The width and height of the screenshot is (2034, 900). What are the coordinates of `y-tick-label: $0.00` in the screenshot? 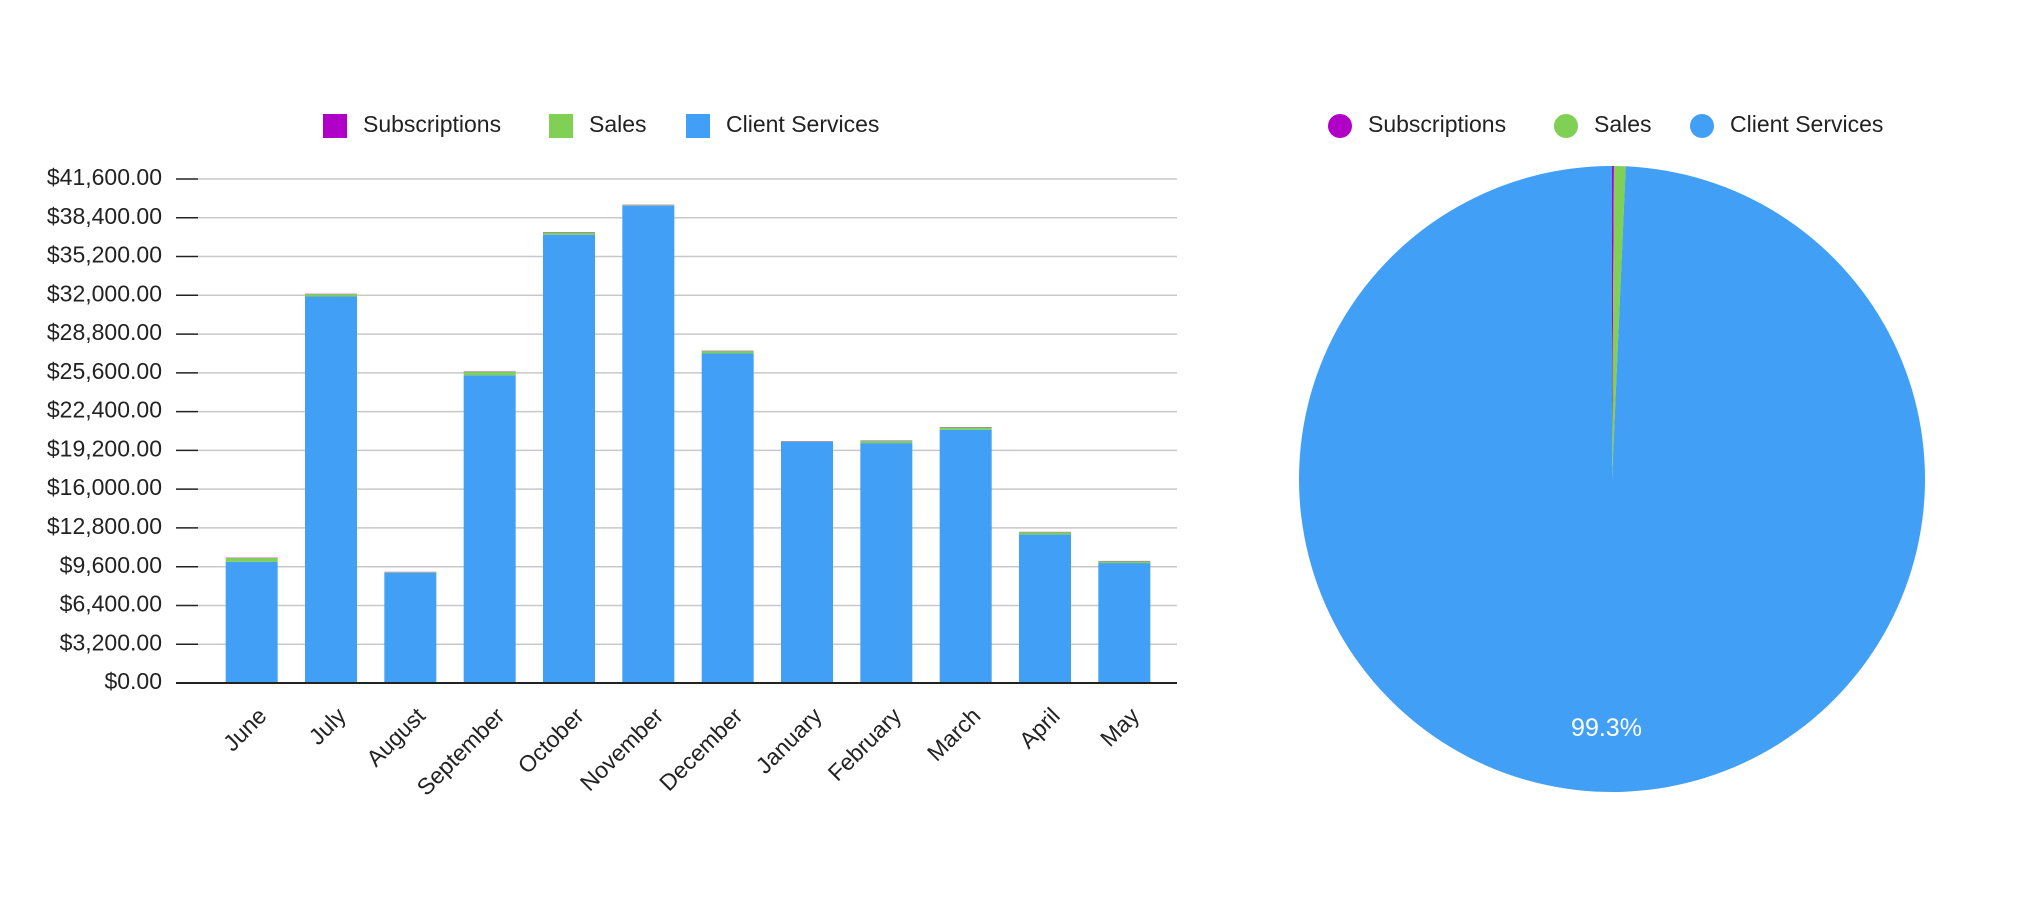 It's located at (133, 681).